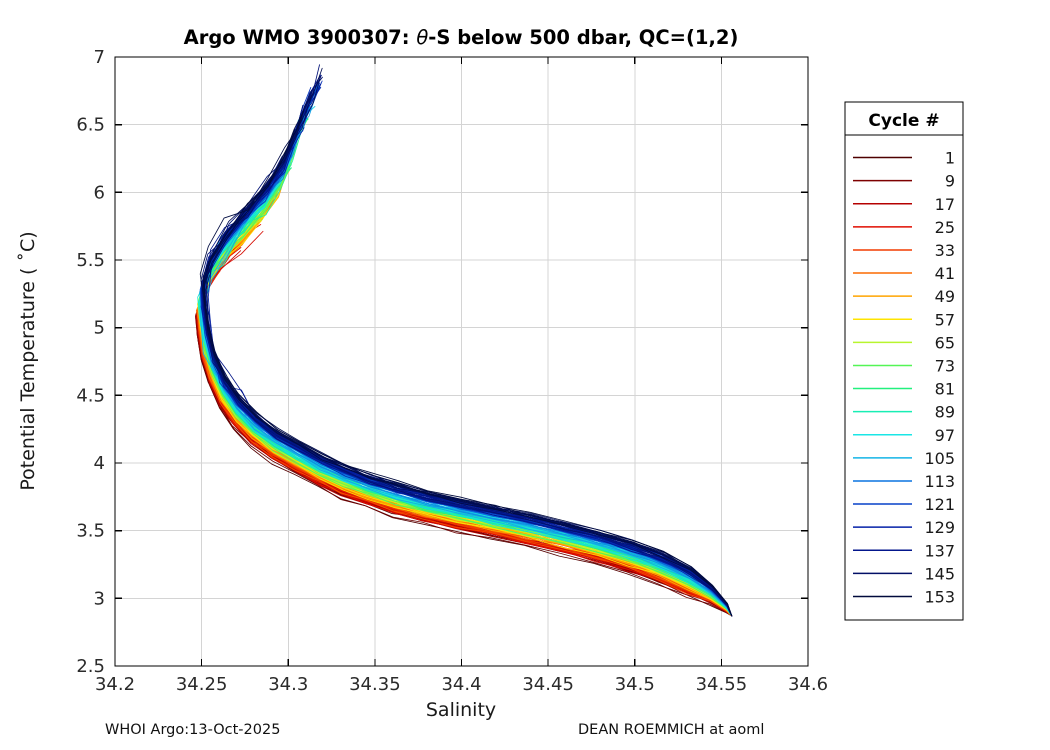 The height and width of the screenshot is (750, 1050). What do you see at coordinates (904, 596) in the screenshot?
I see `legend-item: 153` at bounding box center [904, 596].